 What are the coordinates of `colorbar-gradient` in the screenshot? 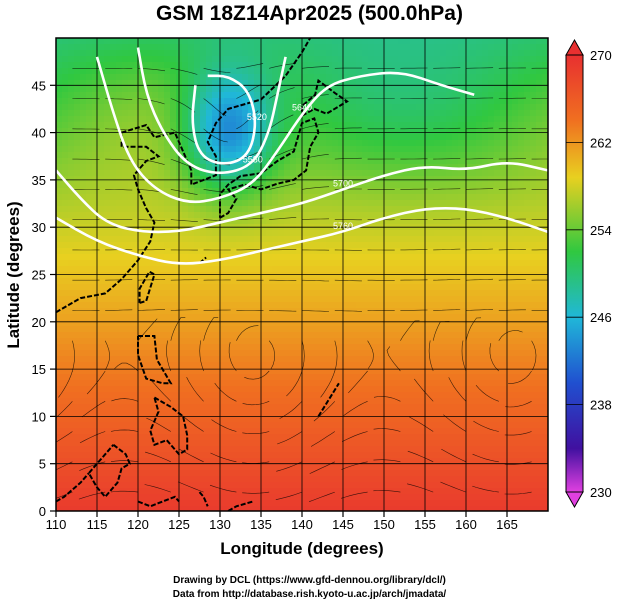 It's located at (574, 273).